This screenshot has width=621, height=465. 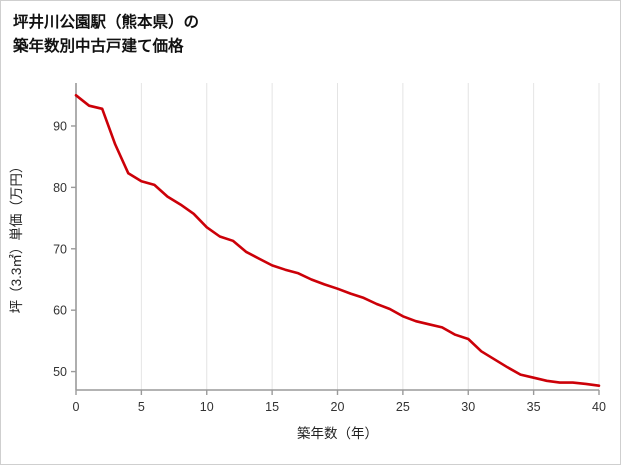 What do you see at coordinates (403, 407) in the screenshot?
I see `x-tick-label: 25` at bounding box center [403, 407].